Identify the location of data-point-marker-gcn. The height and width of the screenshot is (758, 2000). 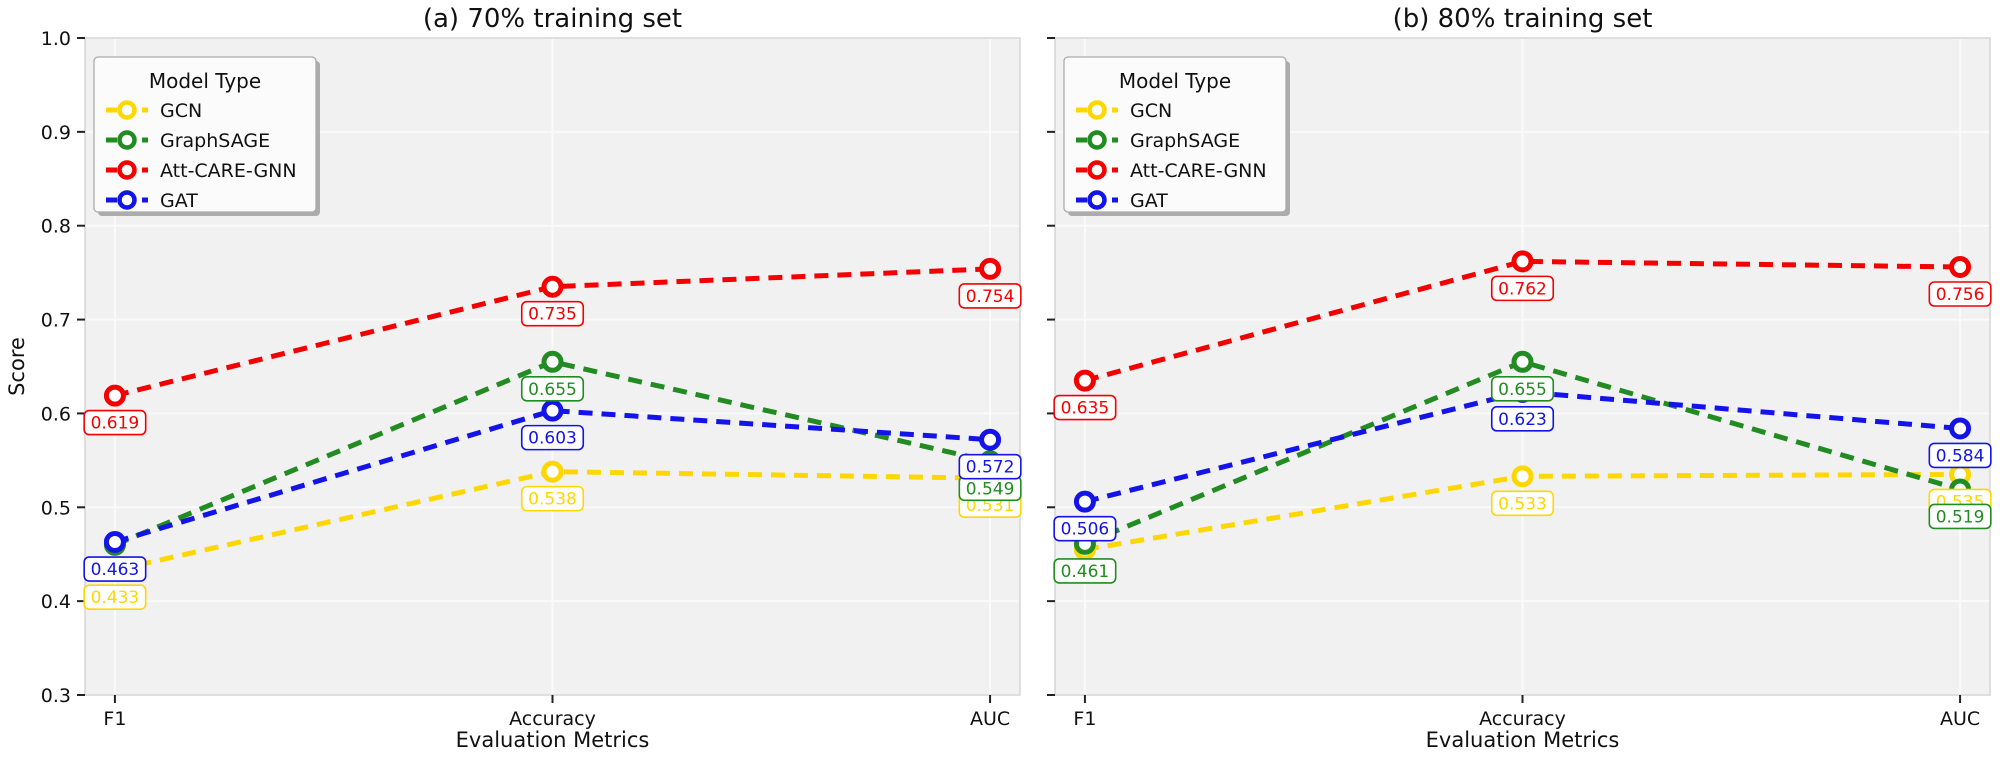
(1522, 476).